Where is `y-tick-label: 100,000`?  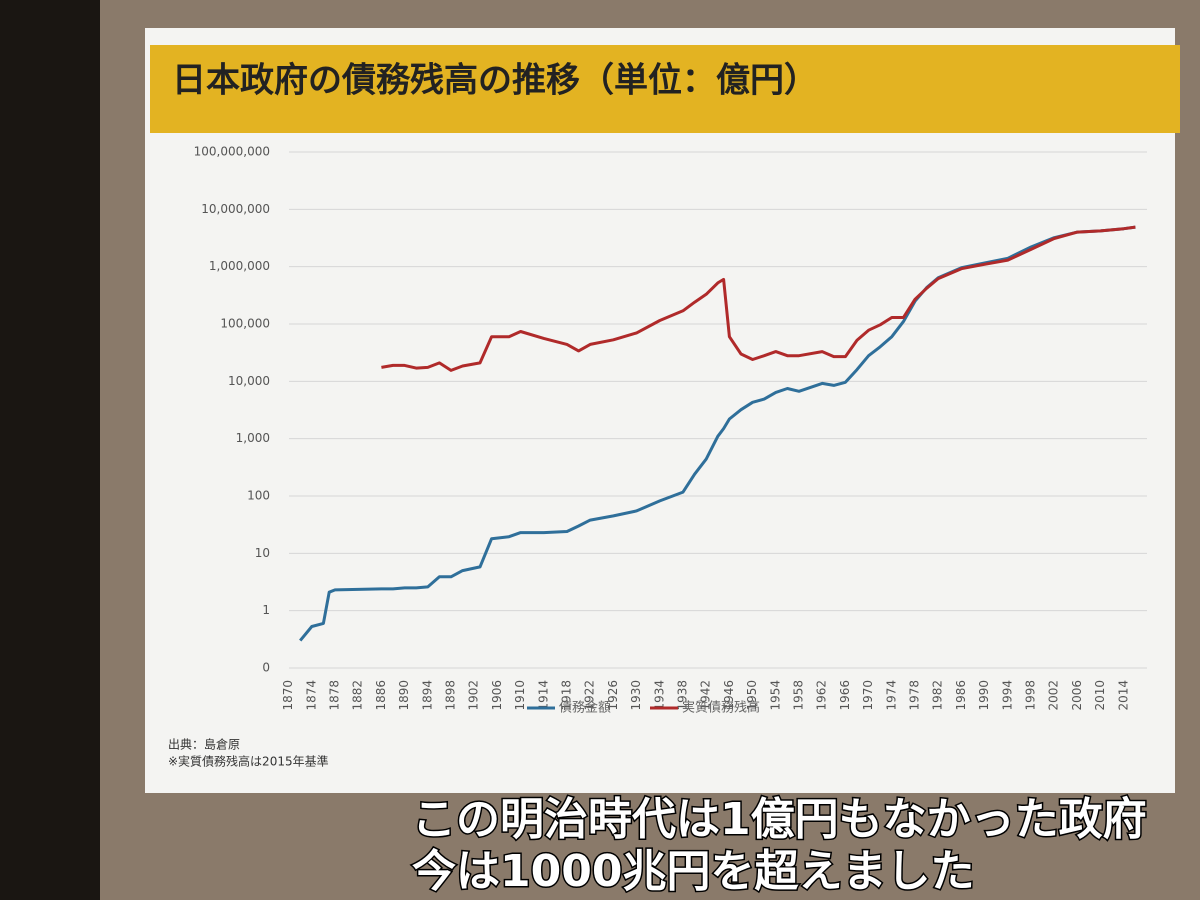
y-tick-label: 100,000 is located at coordinates (245, 324).